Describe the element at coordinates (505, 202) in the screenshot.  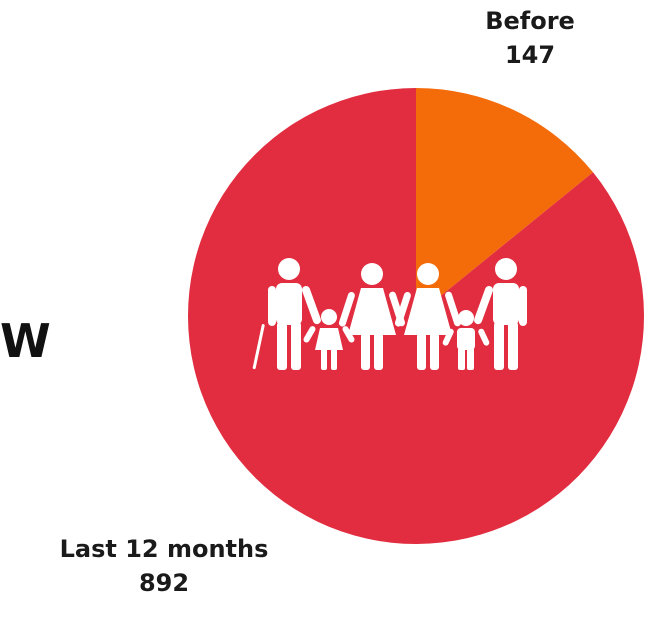
I see `pie-slice-before` at that location.